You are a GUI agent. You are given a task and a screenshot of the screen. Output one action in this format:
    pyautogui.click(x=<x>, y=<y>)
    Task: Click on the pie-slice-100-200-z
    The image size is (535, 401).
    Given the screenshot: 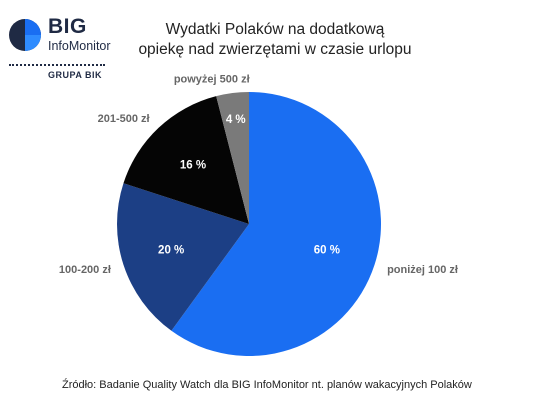 What is the action you would take?
    pyautogui.click(x=183, y=257)
    